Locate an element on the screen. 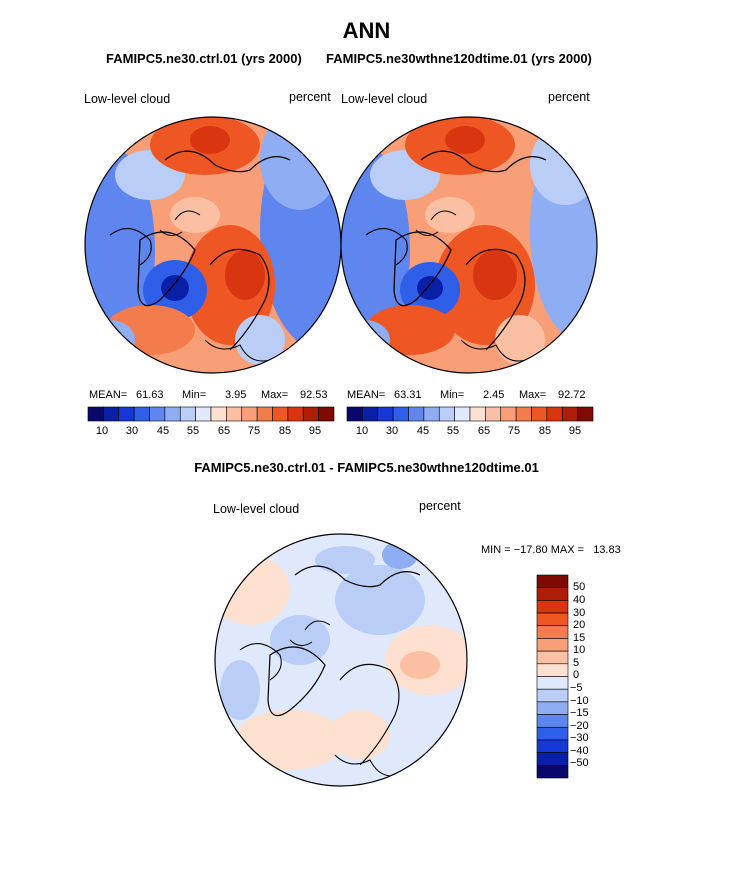 This screenshot has width=733, height=882. diff-colorbar-tick: 15 is located at coordinates (579, 638).